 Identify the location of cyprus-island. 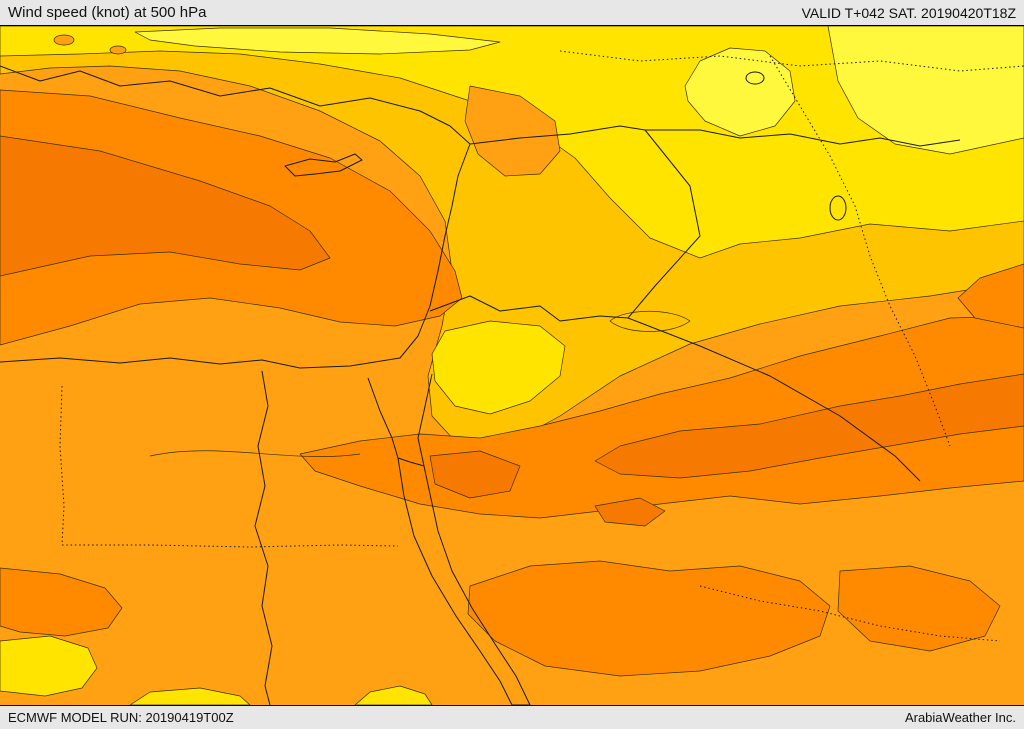
(323, 165).